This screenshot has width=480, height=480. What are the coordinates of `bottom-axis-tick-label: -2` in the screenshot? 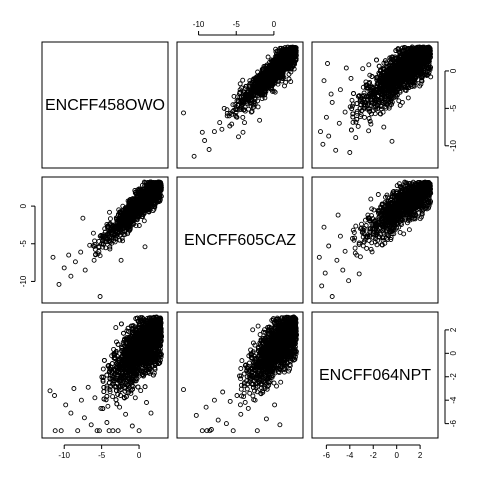 It's located at (374, 455).